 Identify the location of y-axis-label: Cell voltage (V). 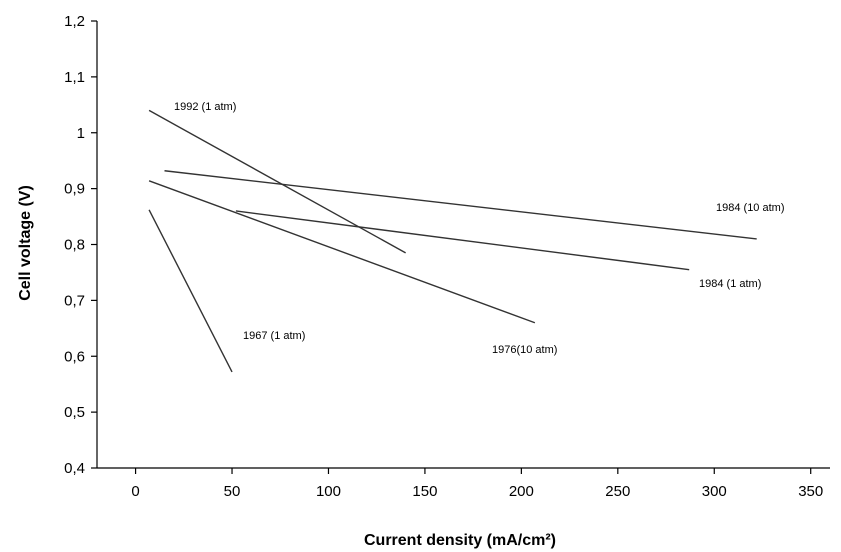
(25, 243).